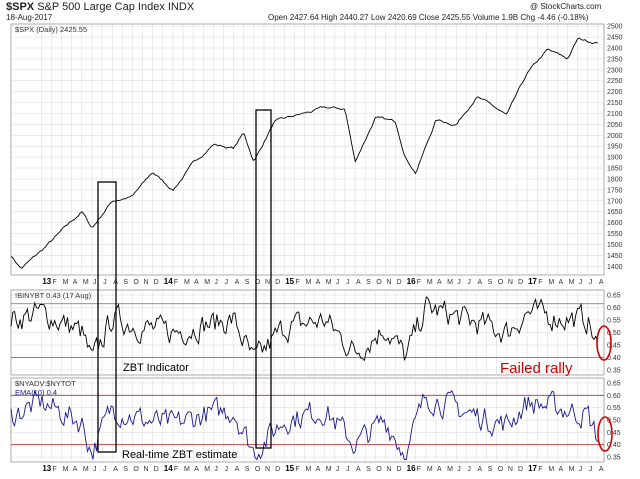 This screenshot has width=640, height=479. Describe the element at coordinates (53, 295) in the screenshot. I see `zbt-legend: !BINYBT 0.43 (17 Aug)` at that location.